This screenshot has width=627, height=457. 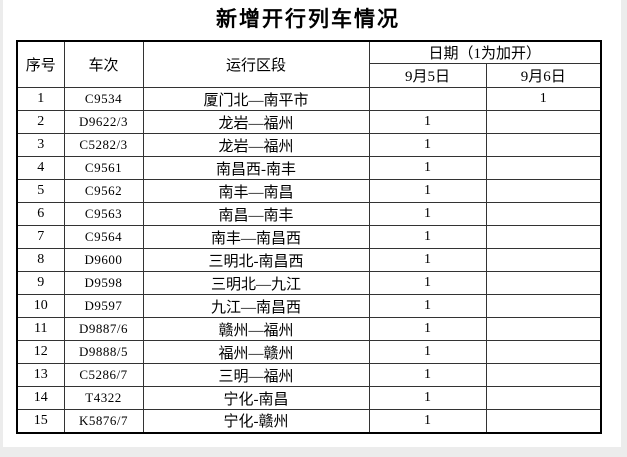 I want to click on cell-serial-number: 9, so click(x=40, y=283).